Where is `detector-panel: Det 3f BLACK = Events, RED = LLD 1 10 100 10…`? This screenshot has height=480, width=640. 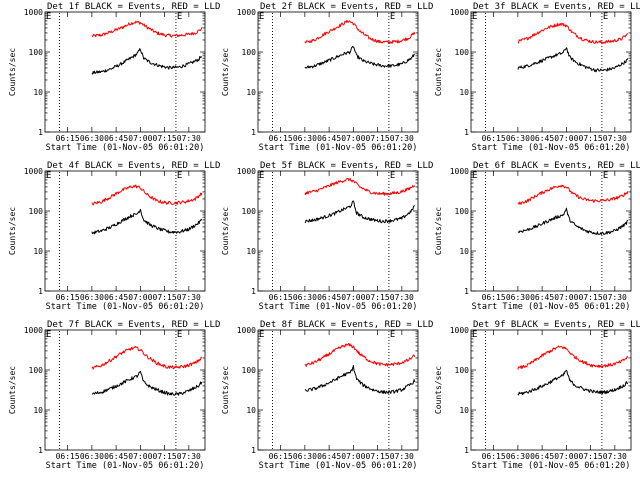
detector-panel: Det 3f BLACK = Events, RED = LLD 1 10 100 10… is located at coordinates (537, 77).